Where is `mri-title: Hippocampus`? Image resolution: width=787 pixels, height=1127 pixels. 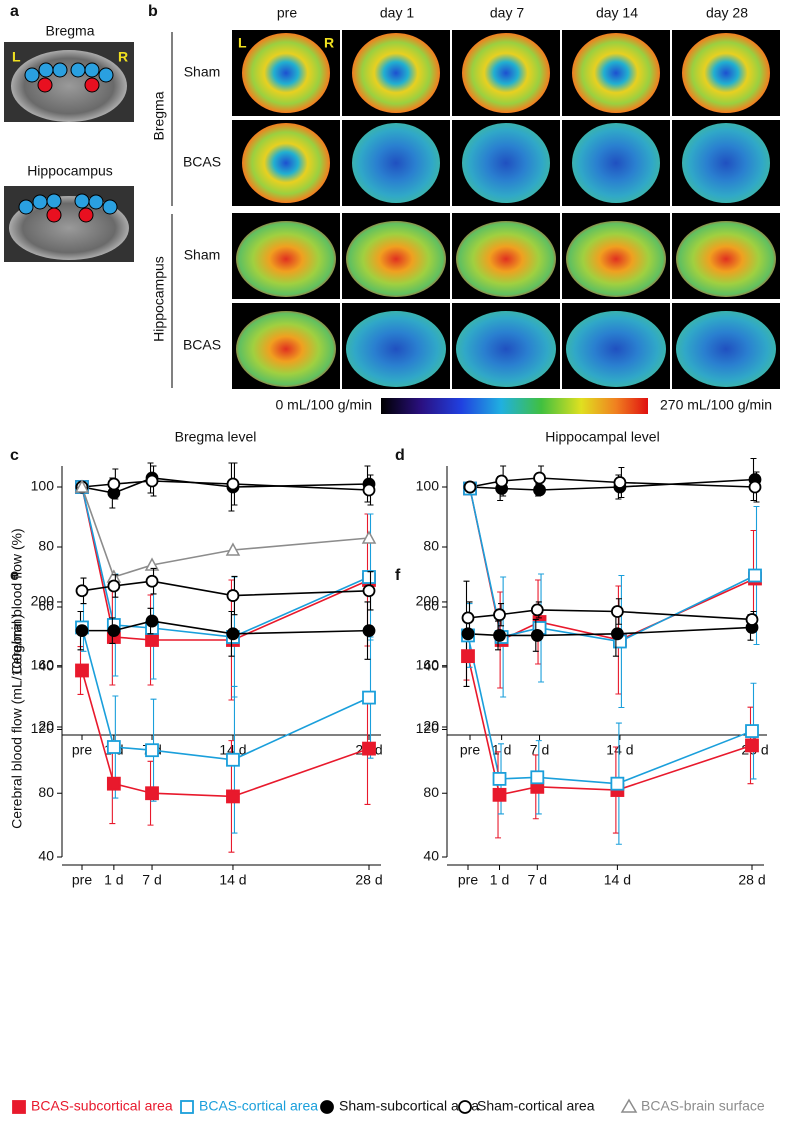 mri-title: Hippocampus is located at coordinates (70, 171).